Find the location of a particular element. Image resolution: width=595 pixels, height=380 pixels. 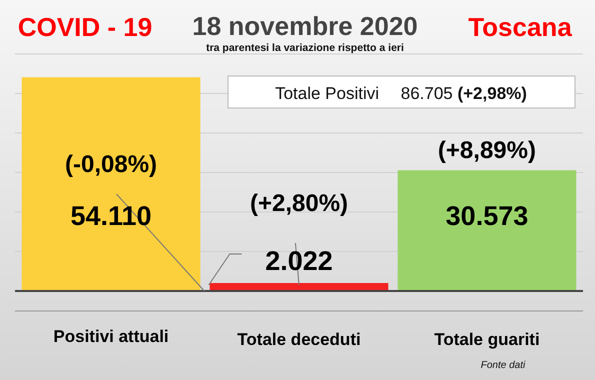

chart-subtitle: tra parentesi la variazione rispetto a ieri is located at coordinates (305, 48).